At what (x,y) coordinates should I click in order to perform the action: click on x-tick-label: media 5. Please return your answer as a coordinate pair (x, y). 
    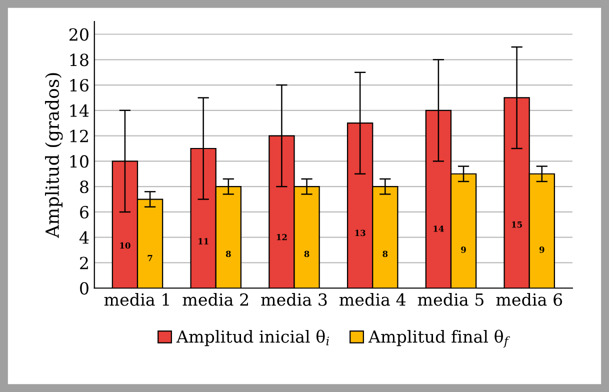
    Looking at the image, I should click on (451, 299).